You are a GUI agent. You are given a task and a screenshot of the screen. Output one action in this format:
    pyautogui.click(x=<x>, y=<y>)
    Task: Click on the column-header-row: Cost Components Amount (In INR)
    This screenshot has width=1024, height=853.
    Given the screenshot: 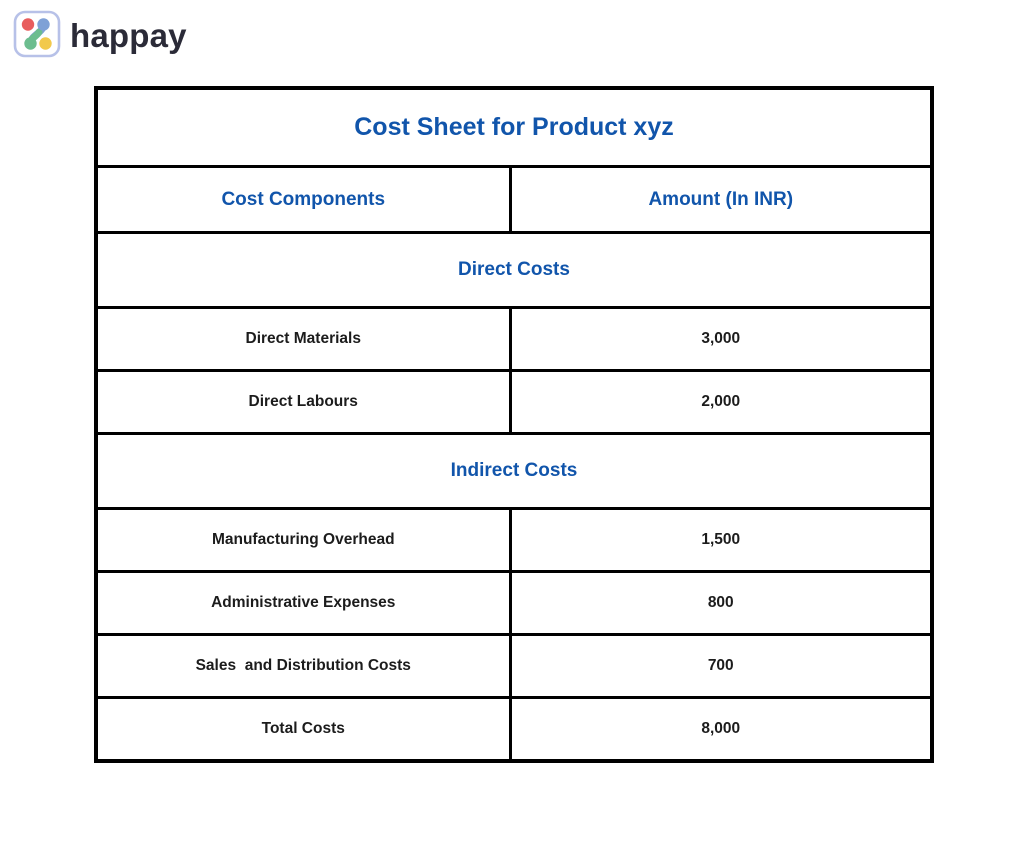 What is the action you would take?
    pyautogui.click(x=514, y=199)
    